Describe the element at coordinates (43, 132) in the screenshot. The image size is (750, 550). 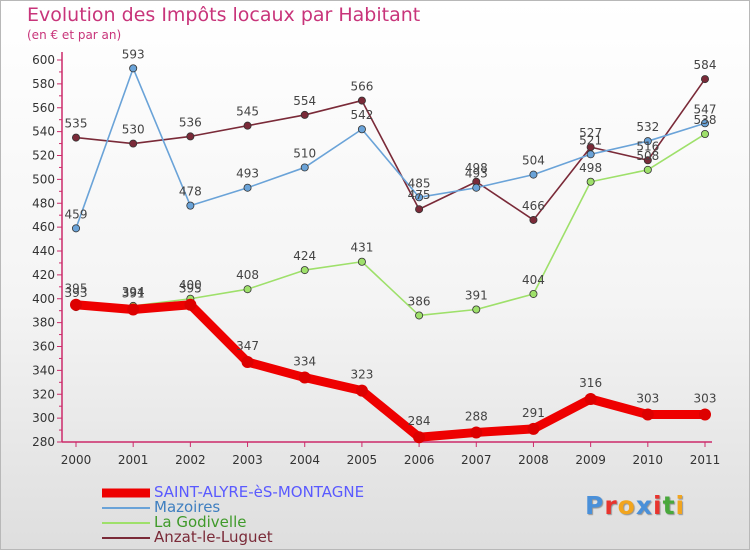
I see `y-tick-label: 540` at that location.